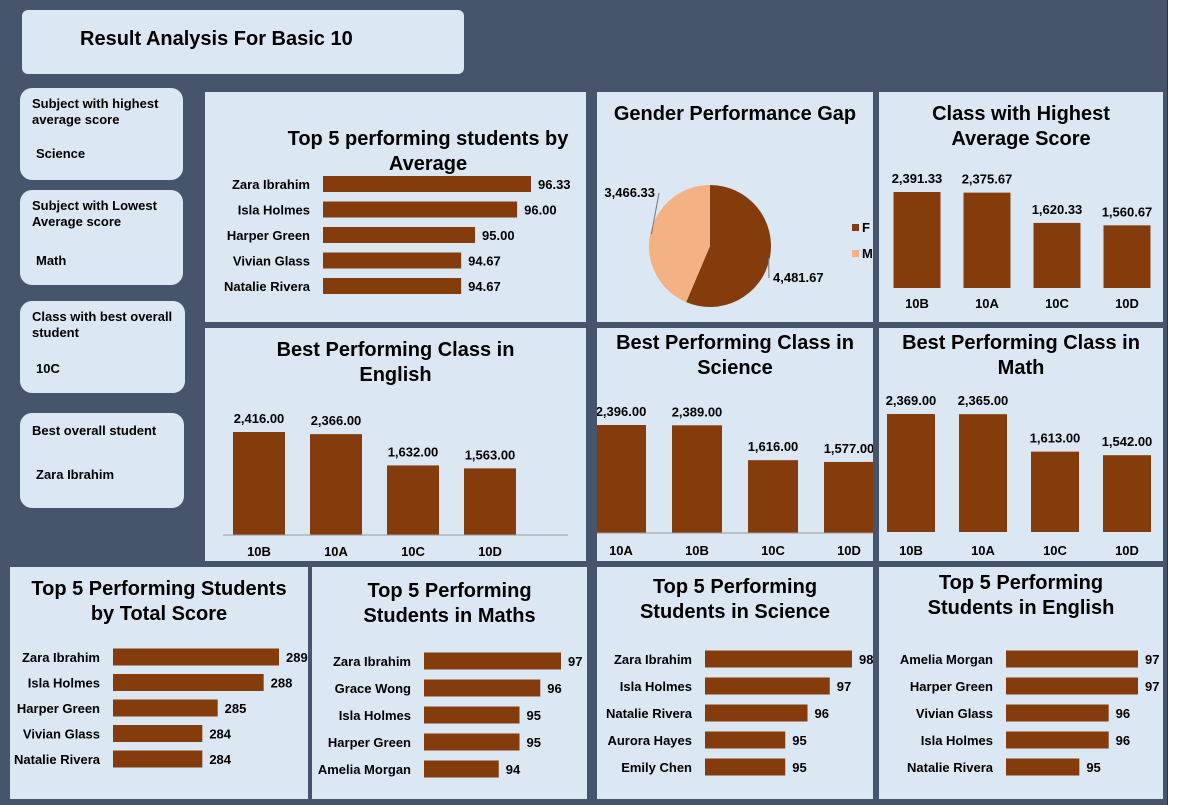 Image resolution: width=1200 pixels, height=805 pixels. Describe the element at coordinates (75, 474) in the screenshot. I see `kpi-value: Zara Ibrahim` at that location.